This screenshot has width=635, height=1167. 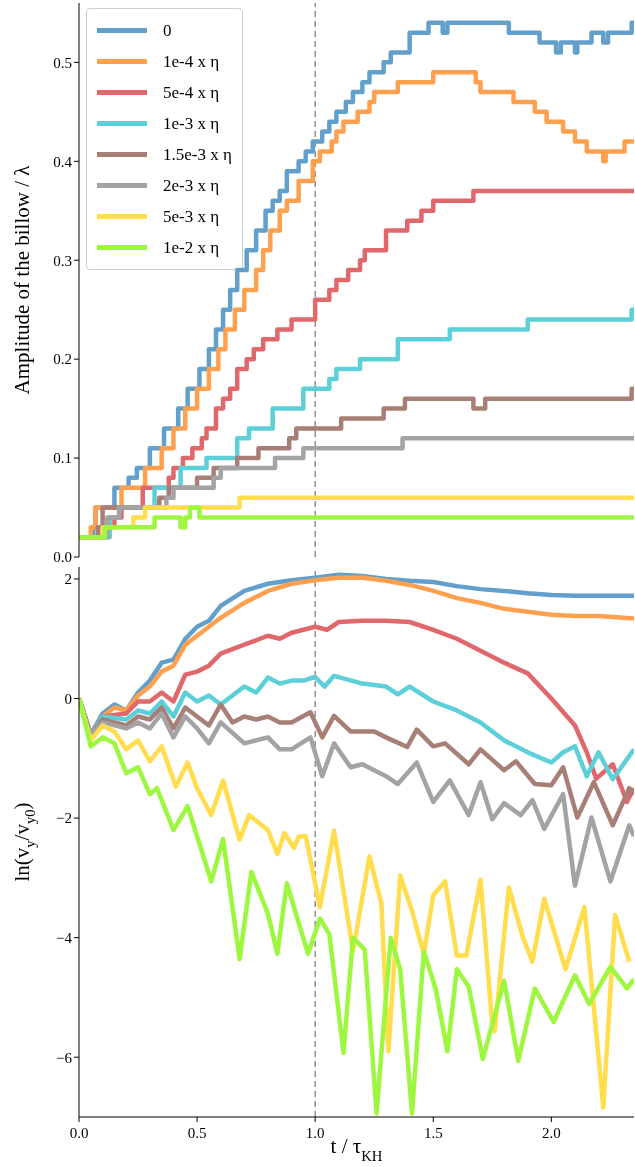 What do you see at coordinates (191, 61) in the screenshot?
I see `legend-label: 1e-4 x η` at bounding box center [191, 61].